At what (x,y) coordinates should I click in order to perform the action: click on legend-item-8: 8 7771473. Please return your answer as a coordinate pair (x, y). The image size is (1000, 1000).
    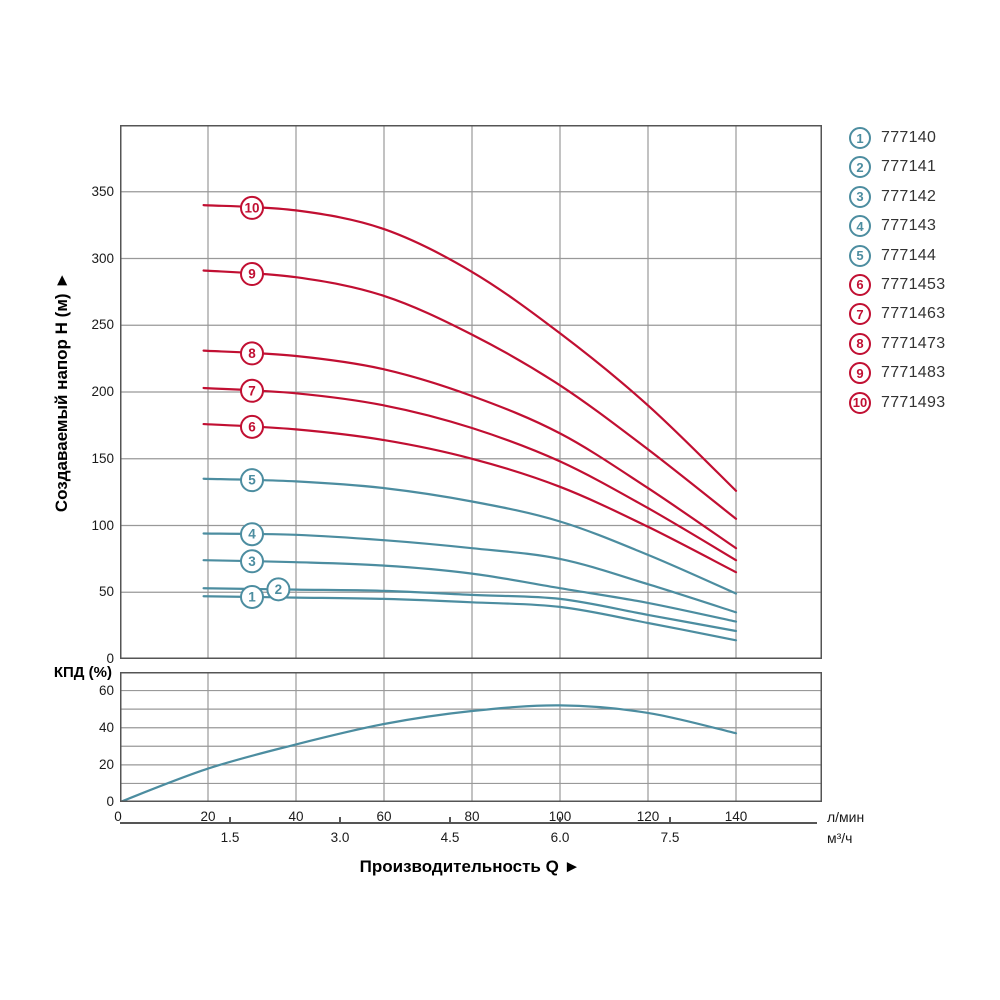
    Looking at the image, I should click on (897, 343).